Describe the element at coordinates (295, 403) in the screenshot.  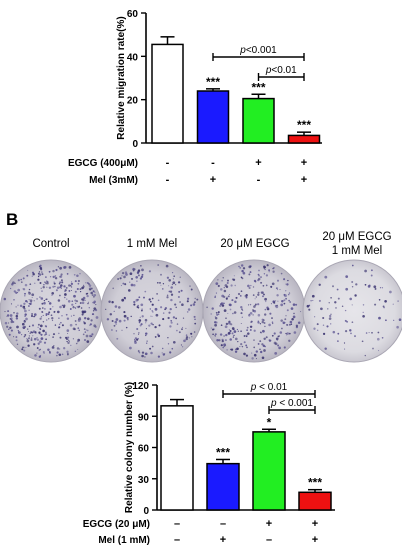
I see `p-threshold: < 0.001` at that location.